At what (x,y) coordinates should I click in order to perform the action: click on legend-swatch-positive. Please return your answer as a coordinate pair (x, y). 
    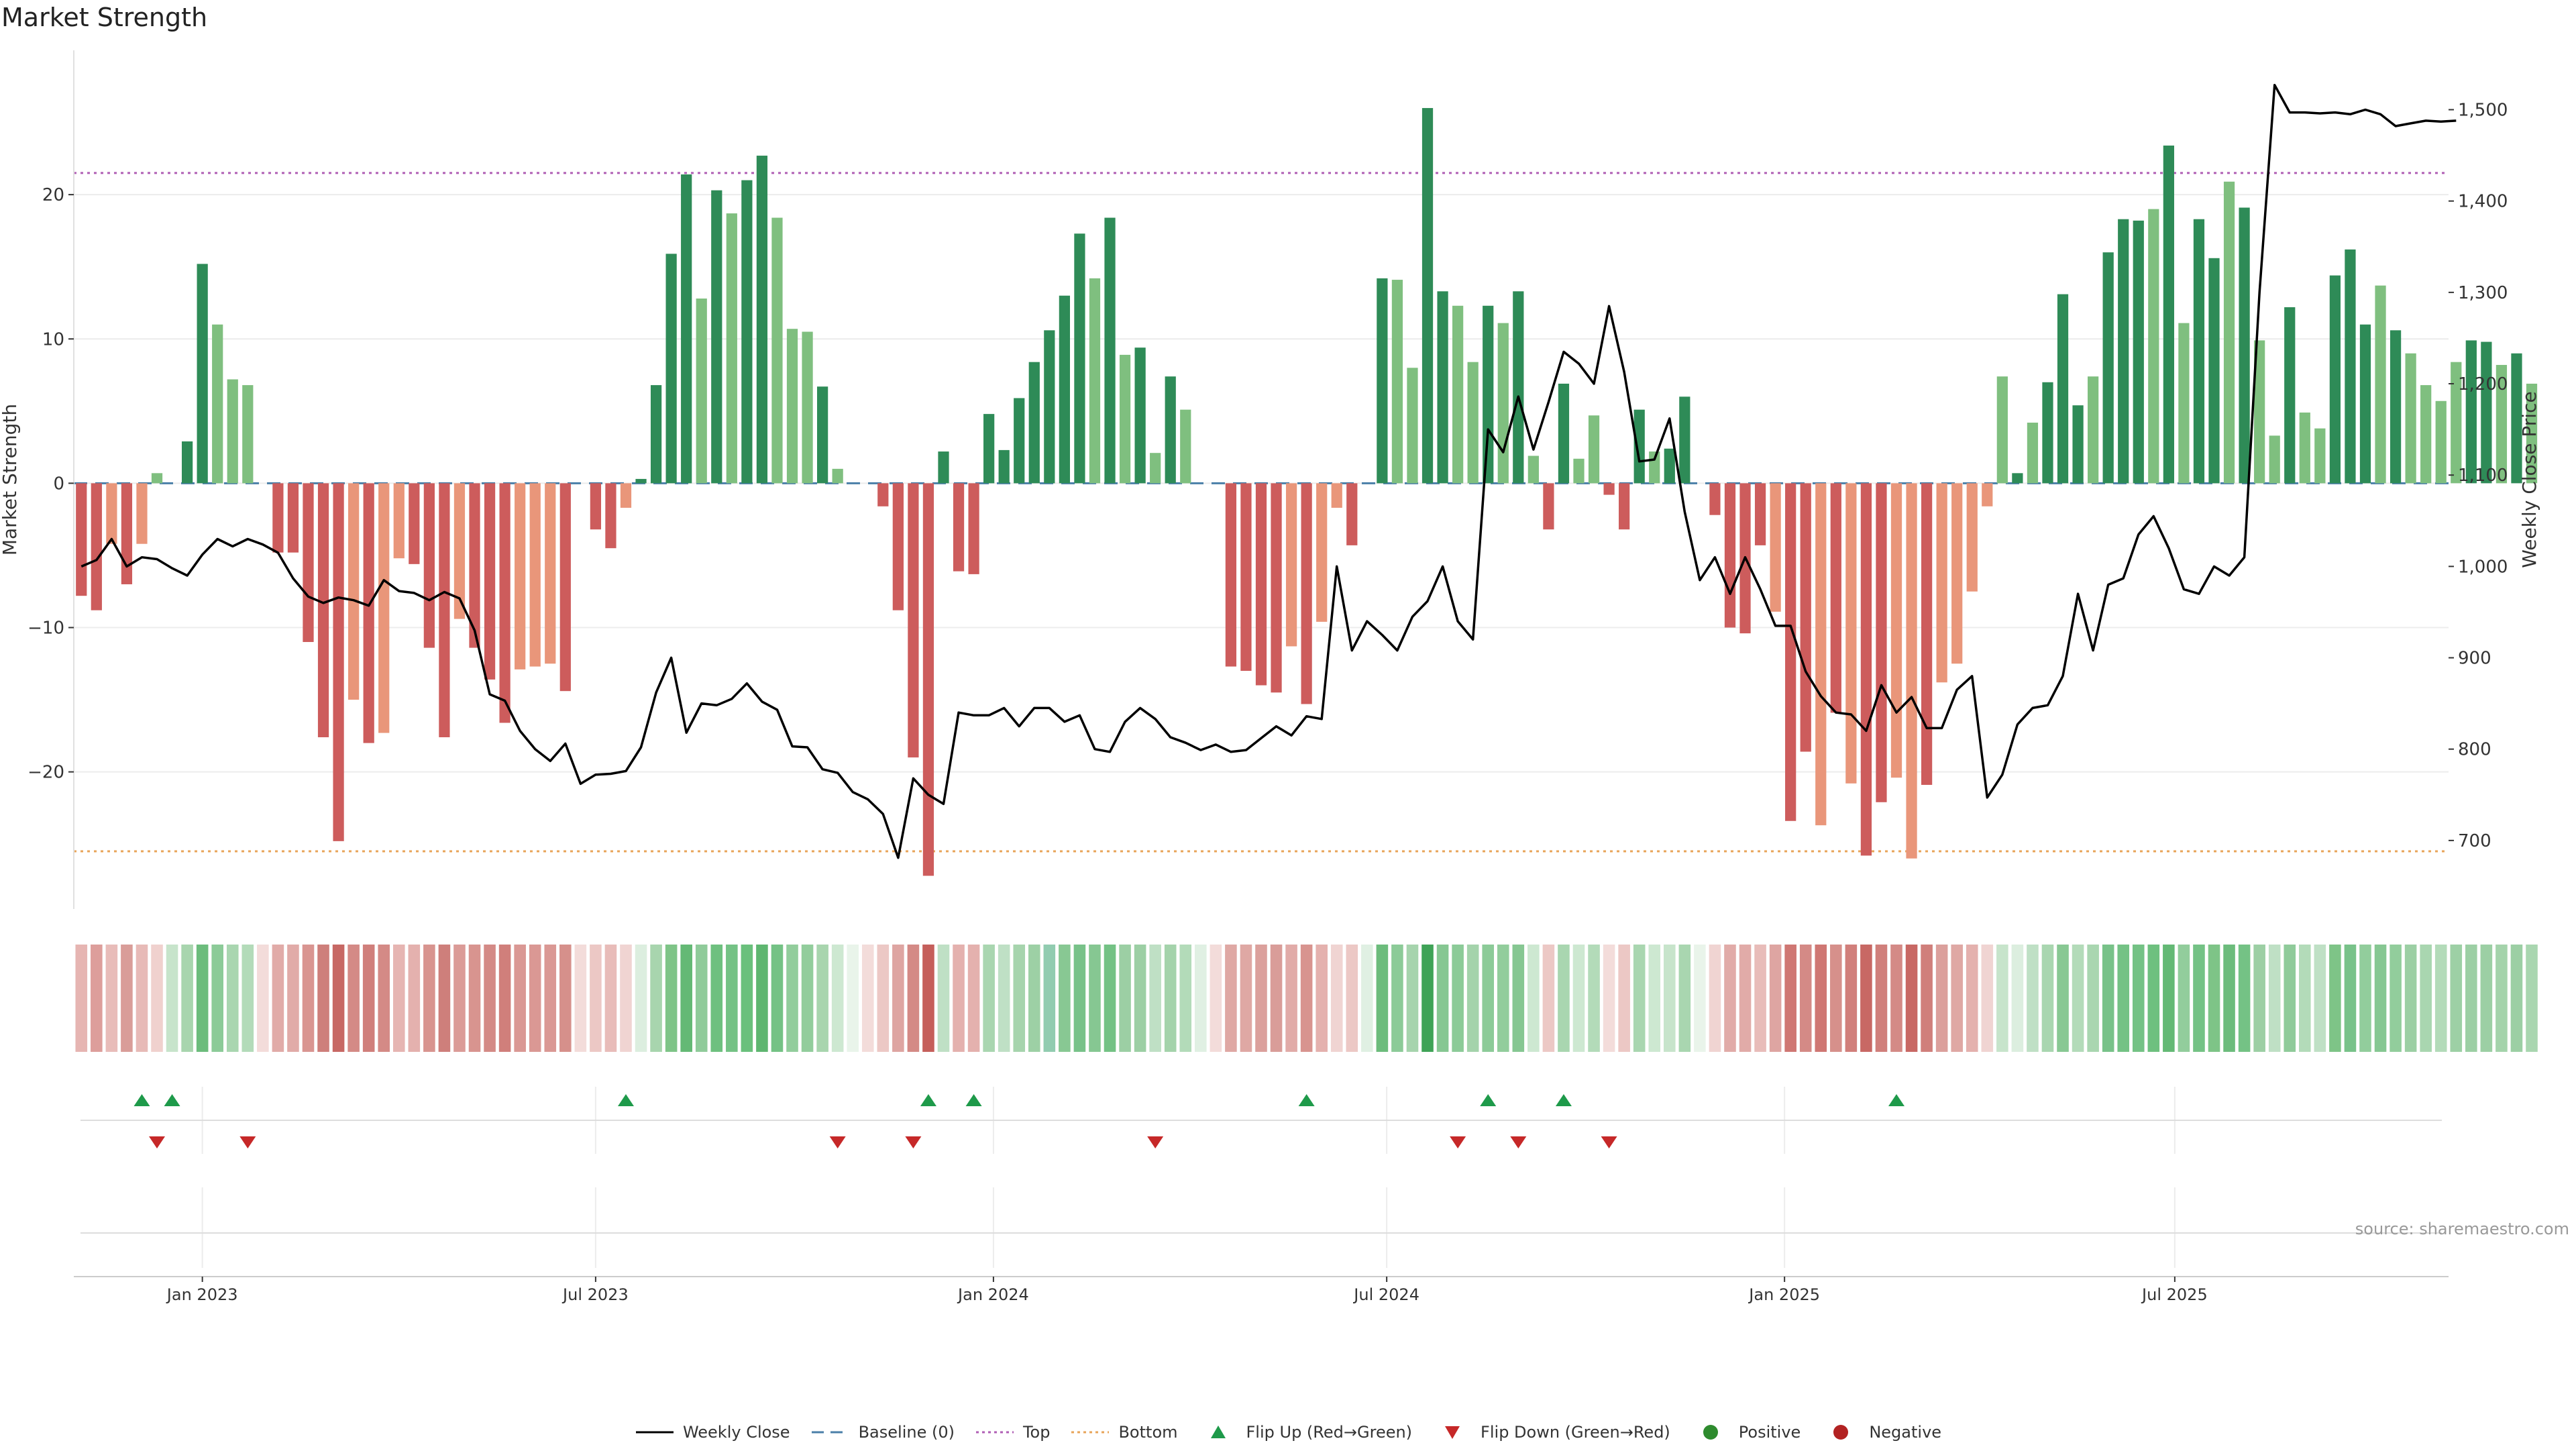
    Looking at the image, I should click on (1710, 1432).